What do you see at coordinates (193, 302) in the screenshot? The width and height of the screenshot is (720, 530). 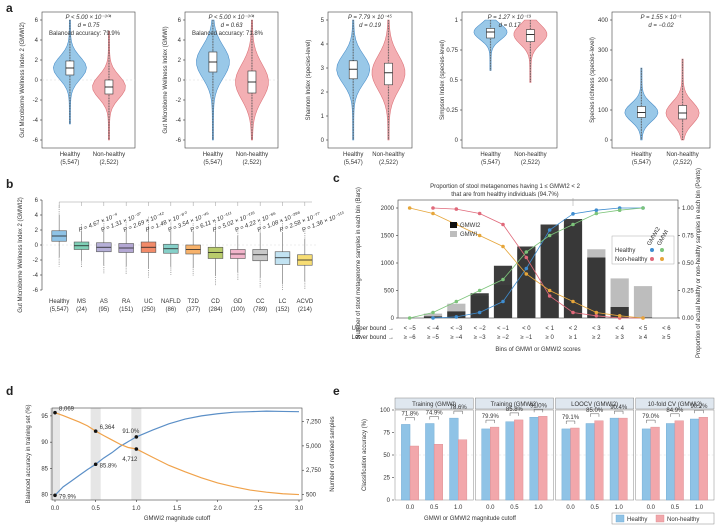 I see `x-tick-label: T2D` at bounding box center [193, 302].